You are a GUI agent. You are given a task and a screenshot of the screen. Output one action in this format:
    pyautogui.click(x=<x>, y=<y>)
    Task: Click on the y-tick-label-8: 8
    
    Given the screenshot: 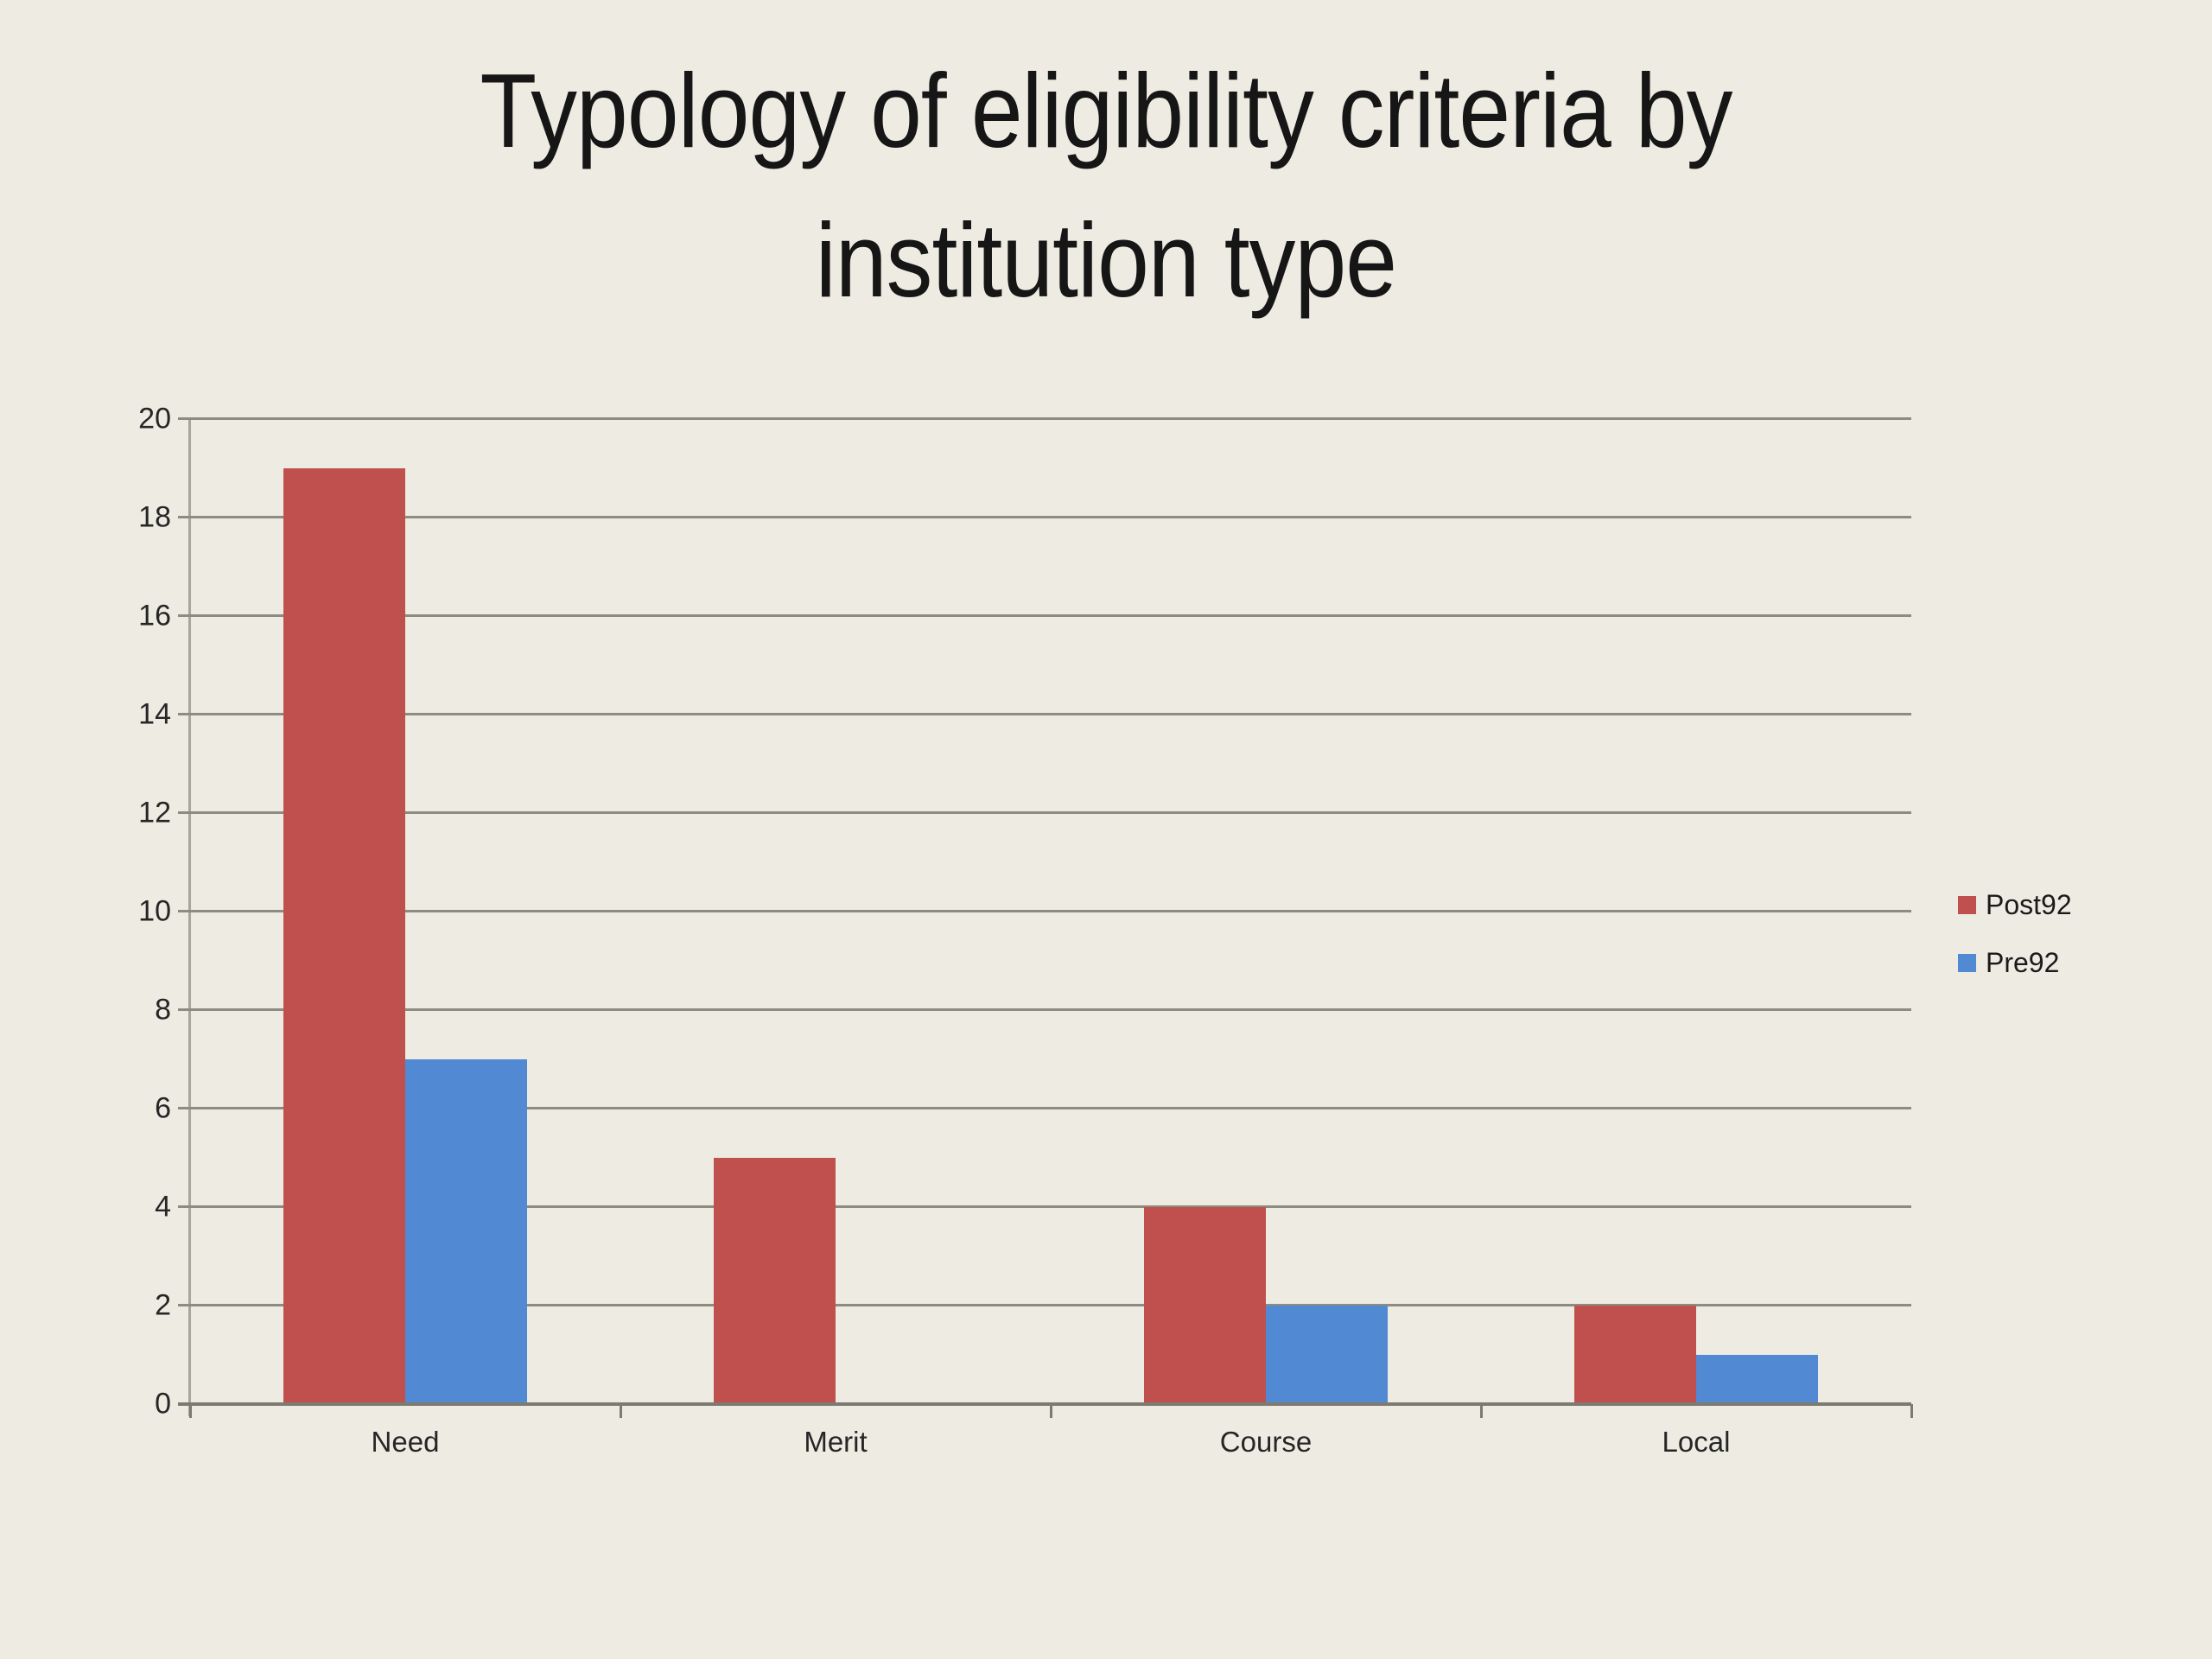 What is the action you would take?
    pyautogui.click(x=163, y=1010)
    